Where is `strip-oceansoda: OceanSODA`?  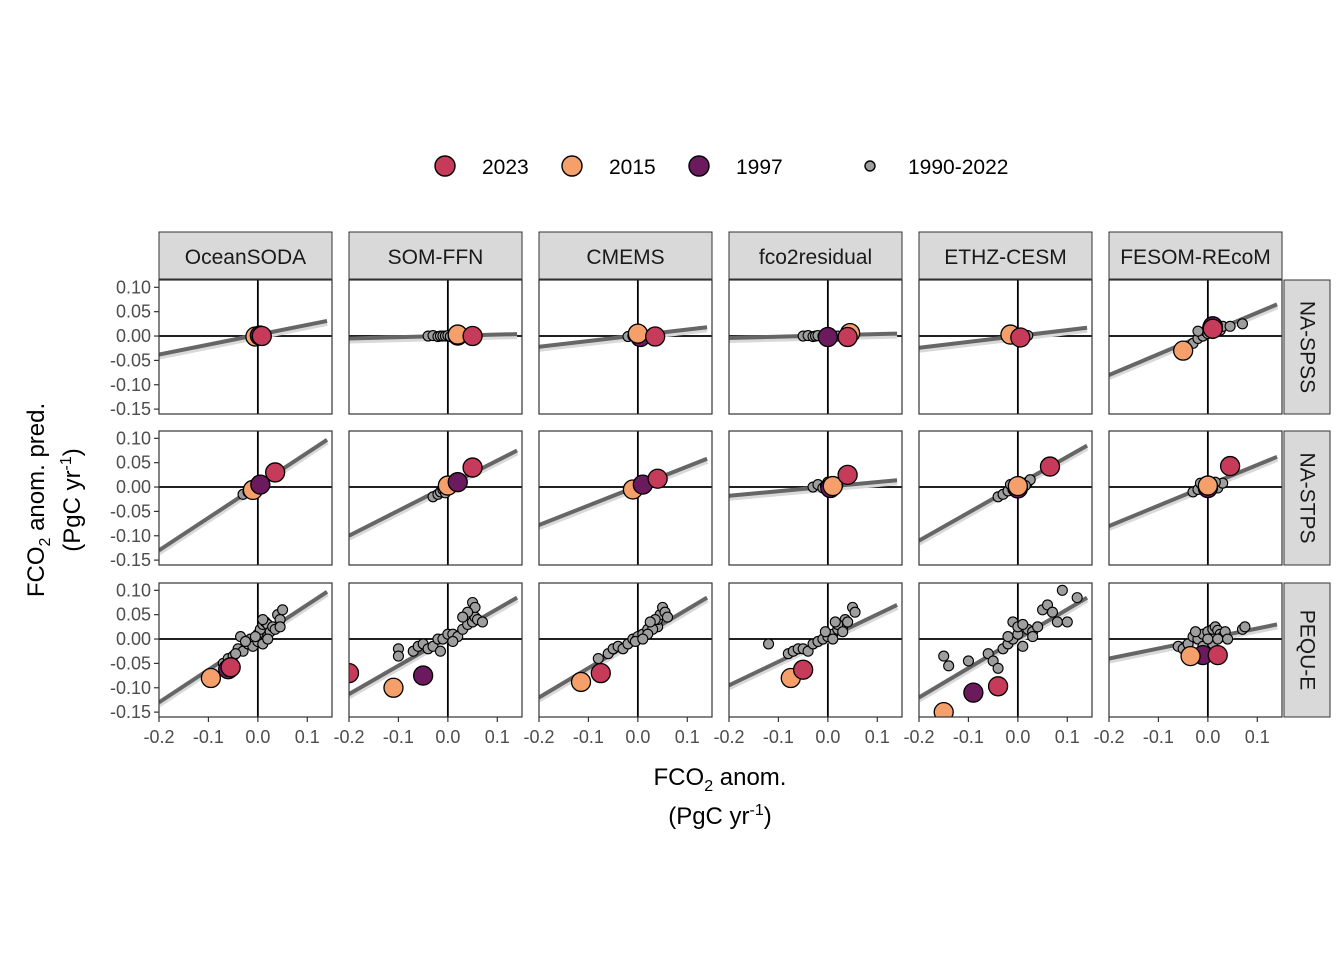
strip-oceansoda: OceanSODA is located at coordinates (245, 255).